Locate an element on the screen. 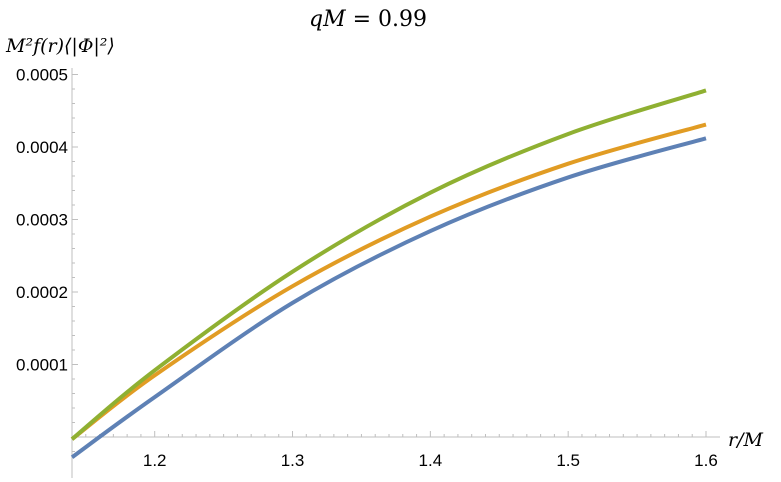 The height and width of the screenshot is (482, 781). y-tick-label: 0.0005 is located at coordinates (42, 75).